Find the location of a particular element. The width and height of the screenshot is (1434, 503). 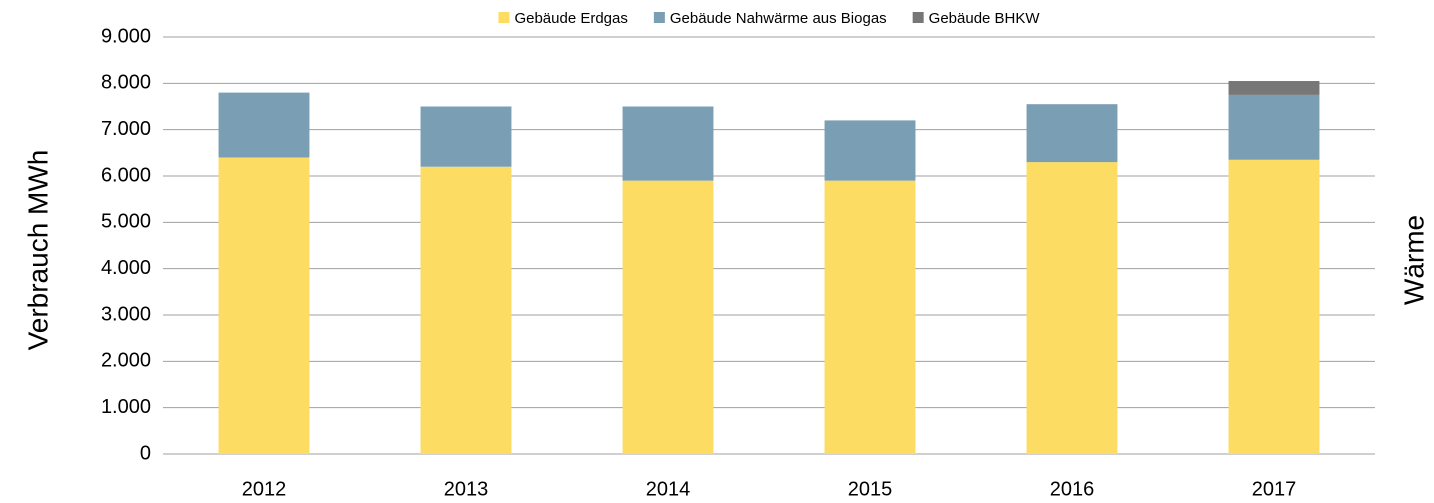

y-tick-label: 6.000 is located at coordinates (126, 175).